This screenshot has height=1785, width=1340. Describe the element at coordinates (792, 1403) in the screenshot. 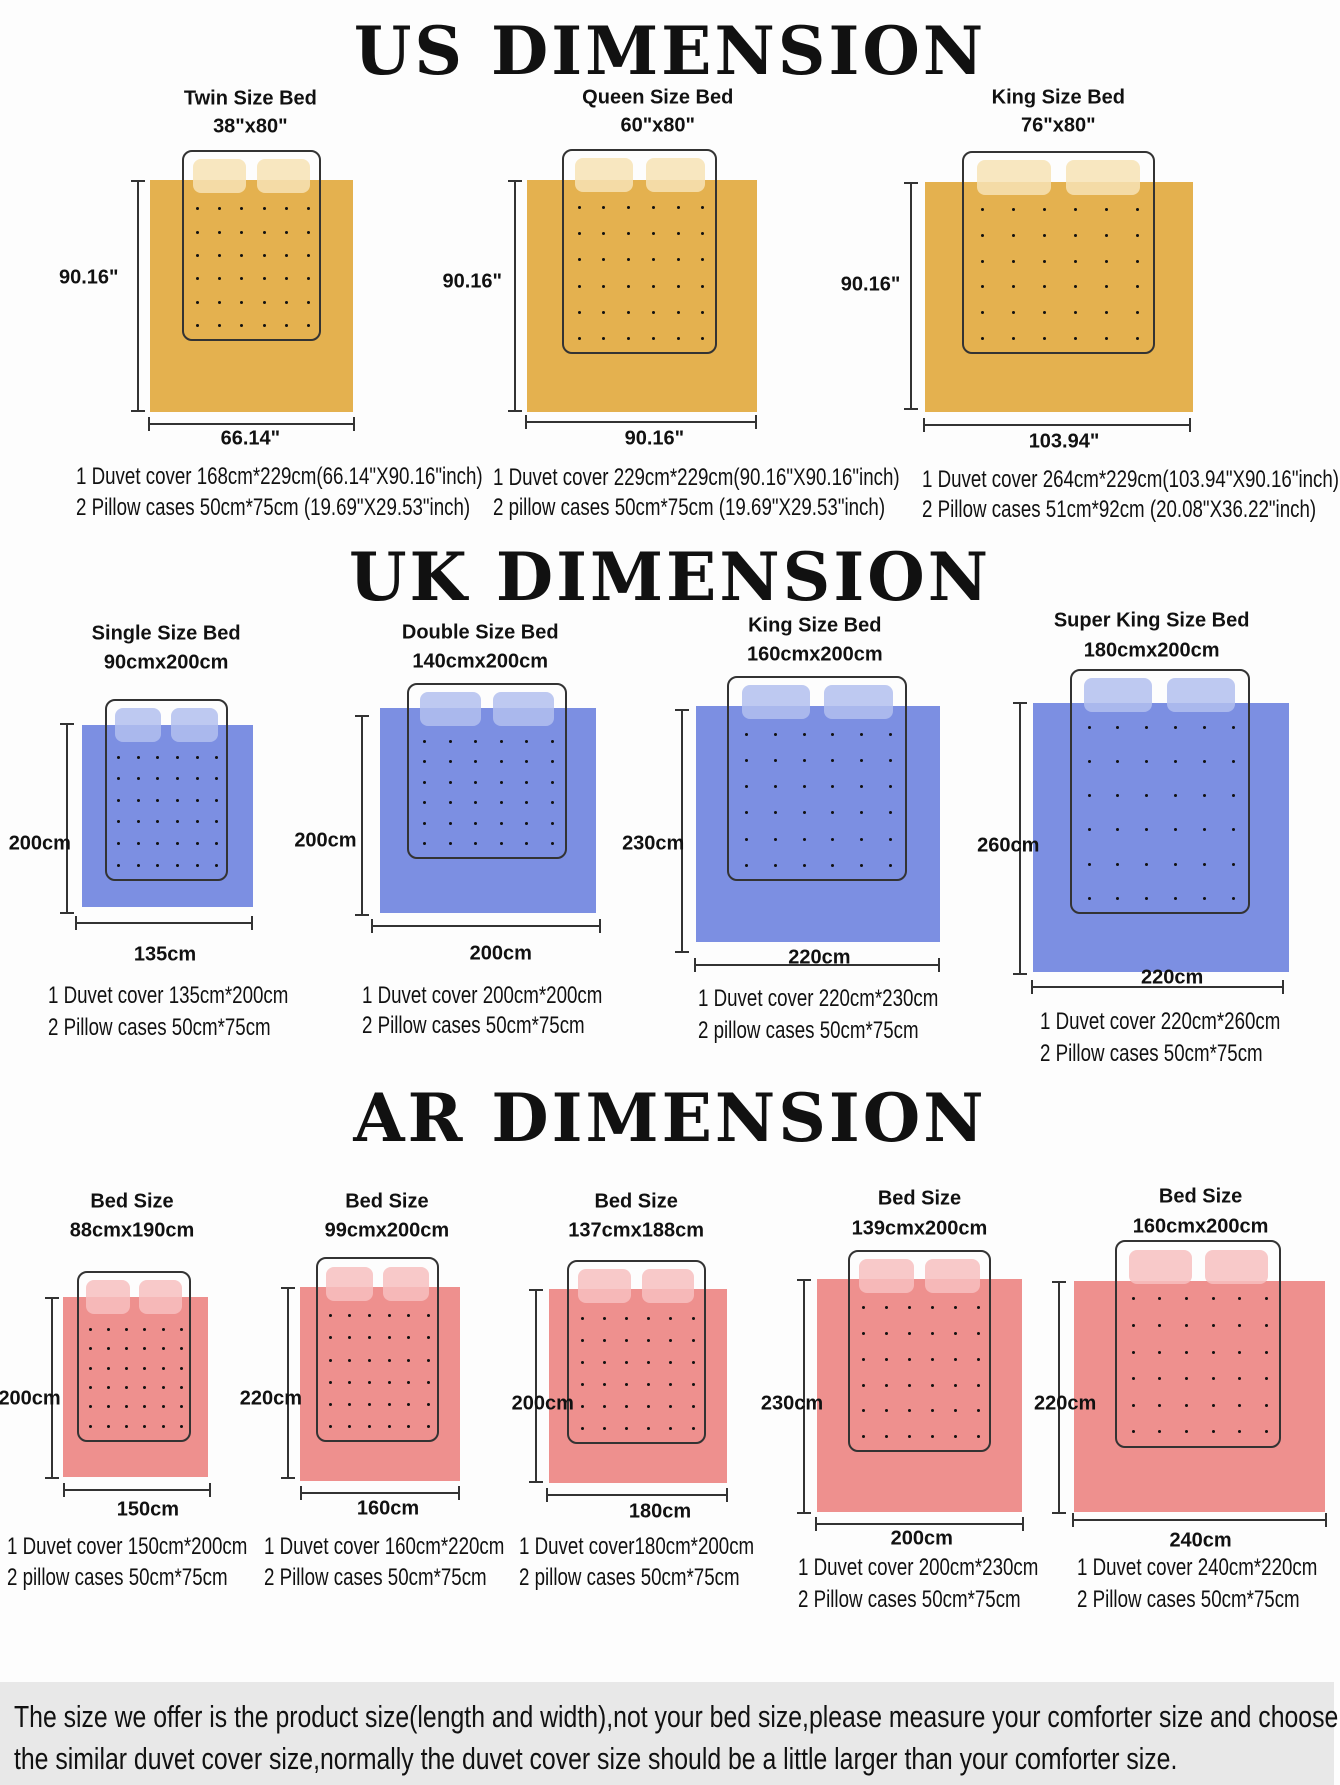

I see `height-label: 230cm` at that location.